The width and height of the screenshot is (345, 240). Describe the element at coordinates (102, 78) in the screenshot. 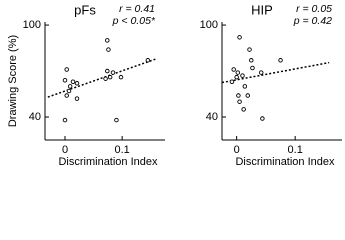

I see `fit-line` at that location.